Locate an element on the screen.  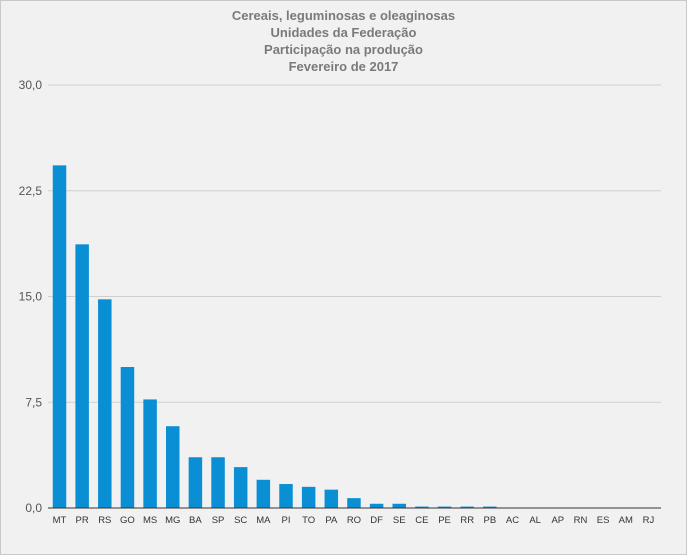
bar-df is located at coordinates (376, 505).